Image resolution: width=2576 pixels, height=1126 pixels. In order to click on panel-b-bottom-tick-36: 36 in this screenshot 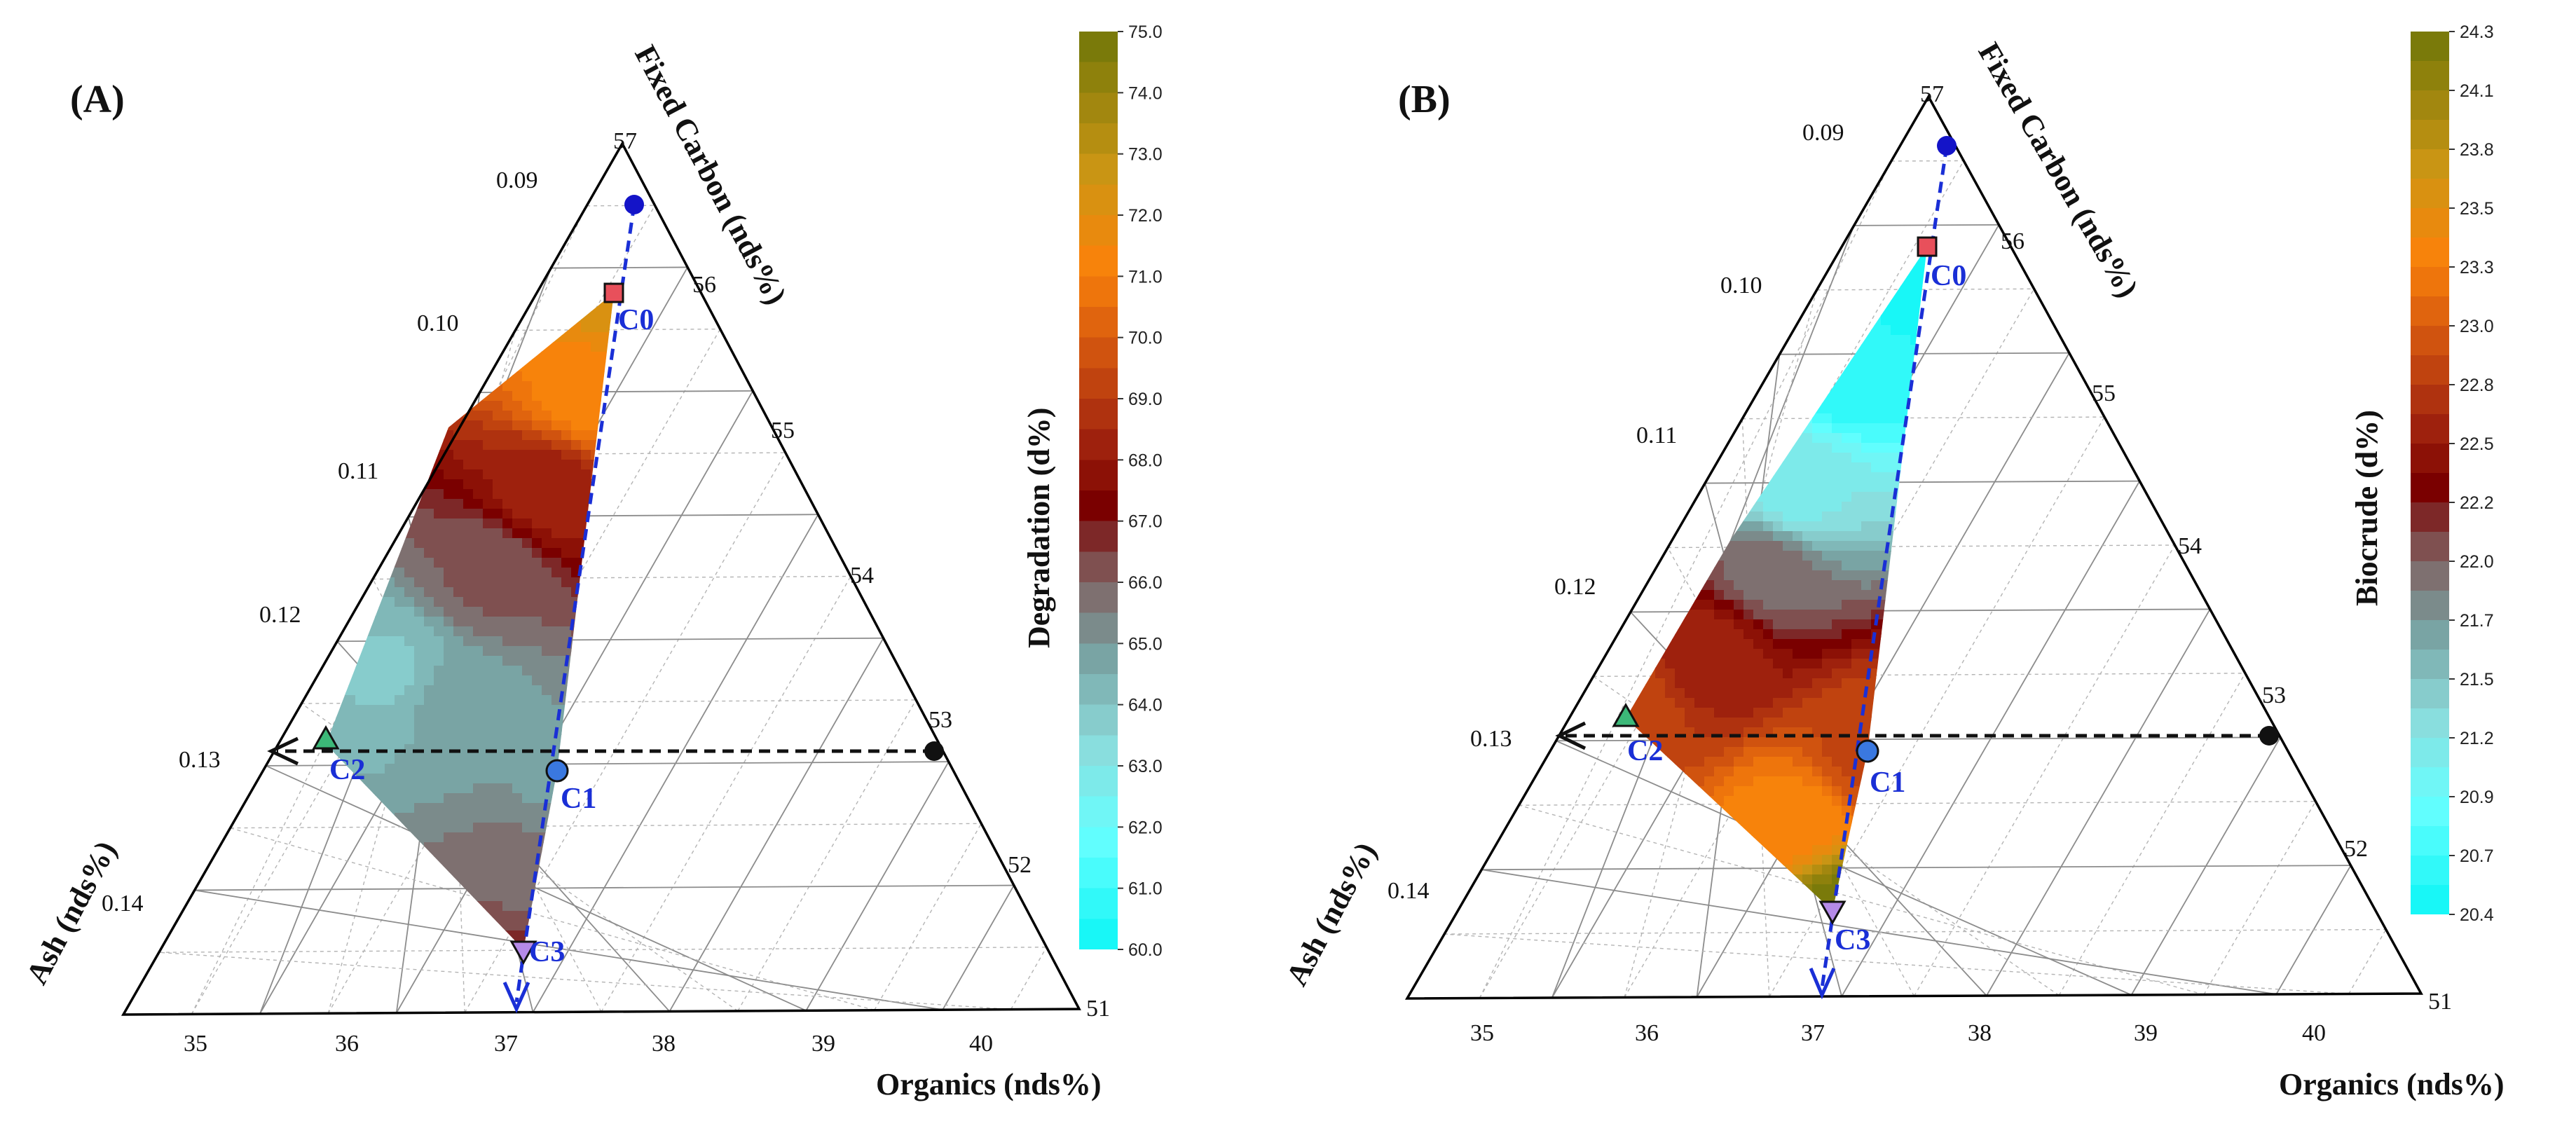, I will do `click(1647, 1033)`.